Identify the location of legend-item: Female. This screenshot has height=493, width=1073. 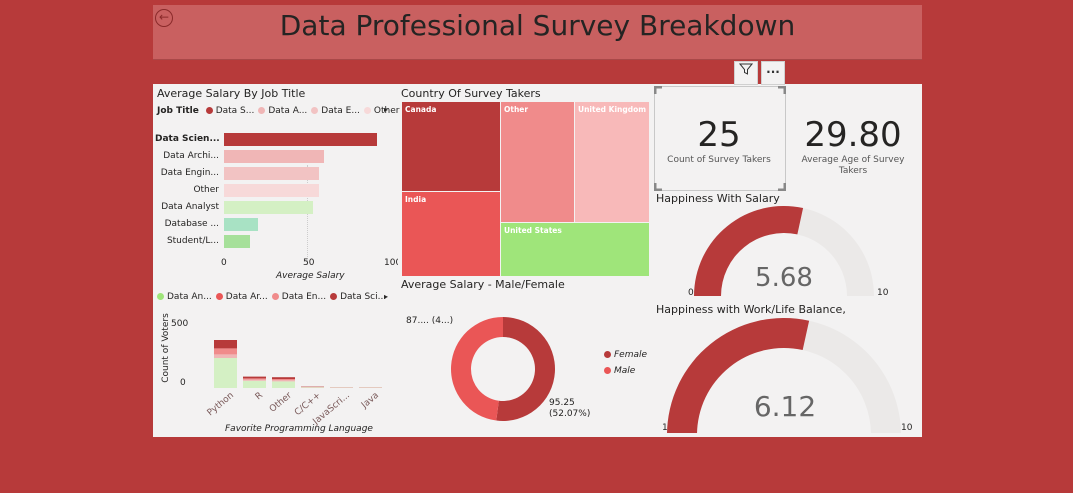
(625, 355).